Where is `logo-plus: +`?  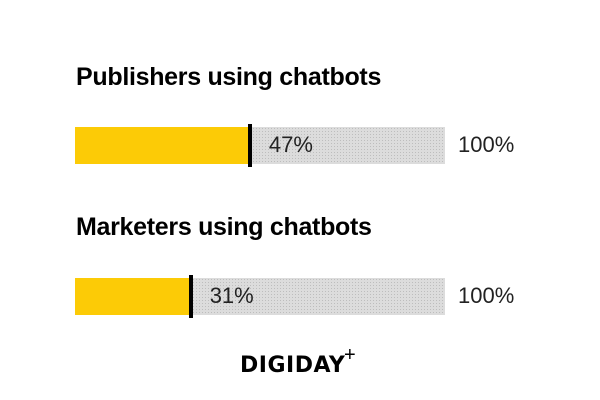
logo-plus: + is located at coordinates (350, 355).